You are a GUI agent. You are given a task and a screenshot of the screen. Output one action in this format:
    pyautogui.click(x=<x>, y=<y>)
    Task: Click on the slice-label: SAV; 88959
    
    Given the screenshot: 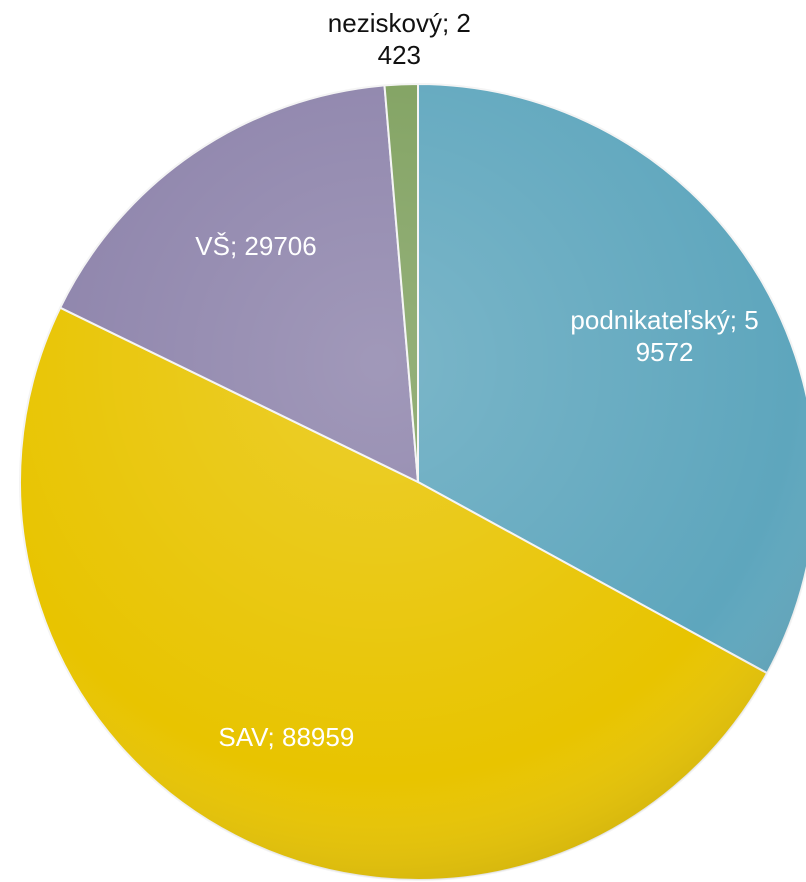 What is the action you would take?
    pyautogui.click(x=286, y=736)
    